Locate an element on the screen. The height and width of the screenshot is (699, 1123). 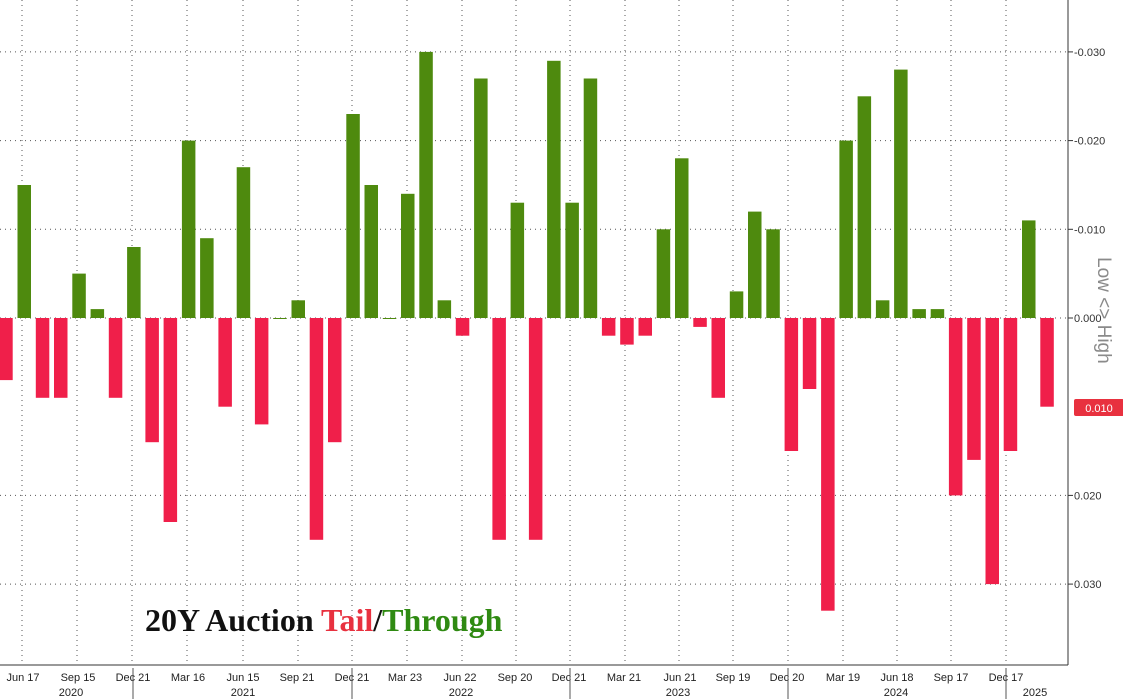
x-month-label: Sep 19 is located at coordinates (733, 678).